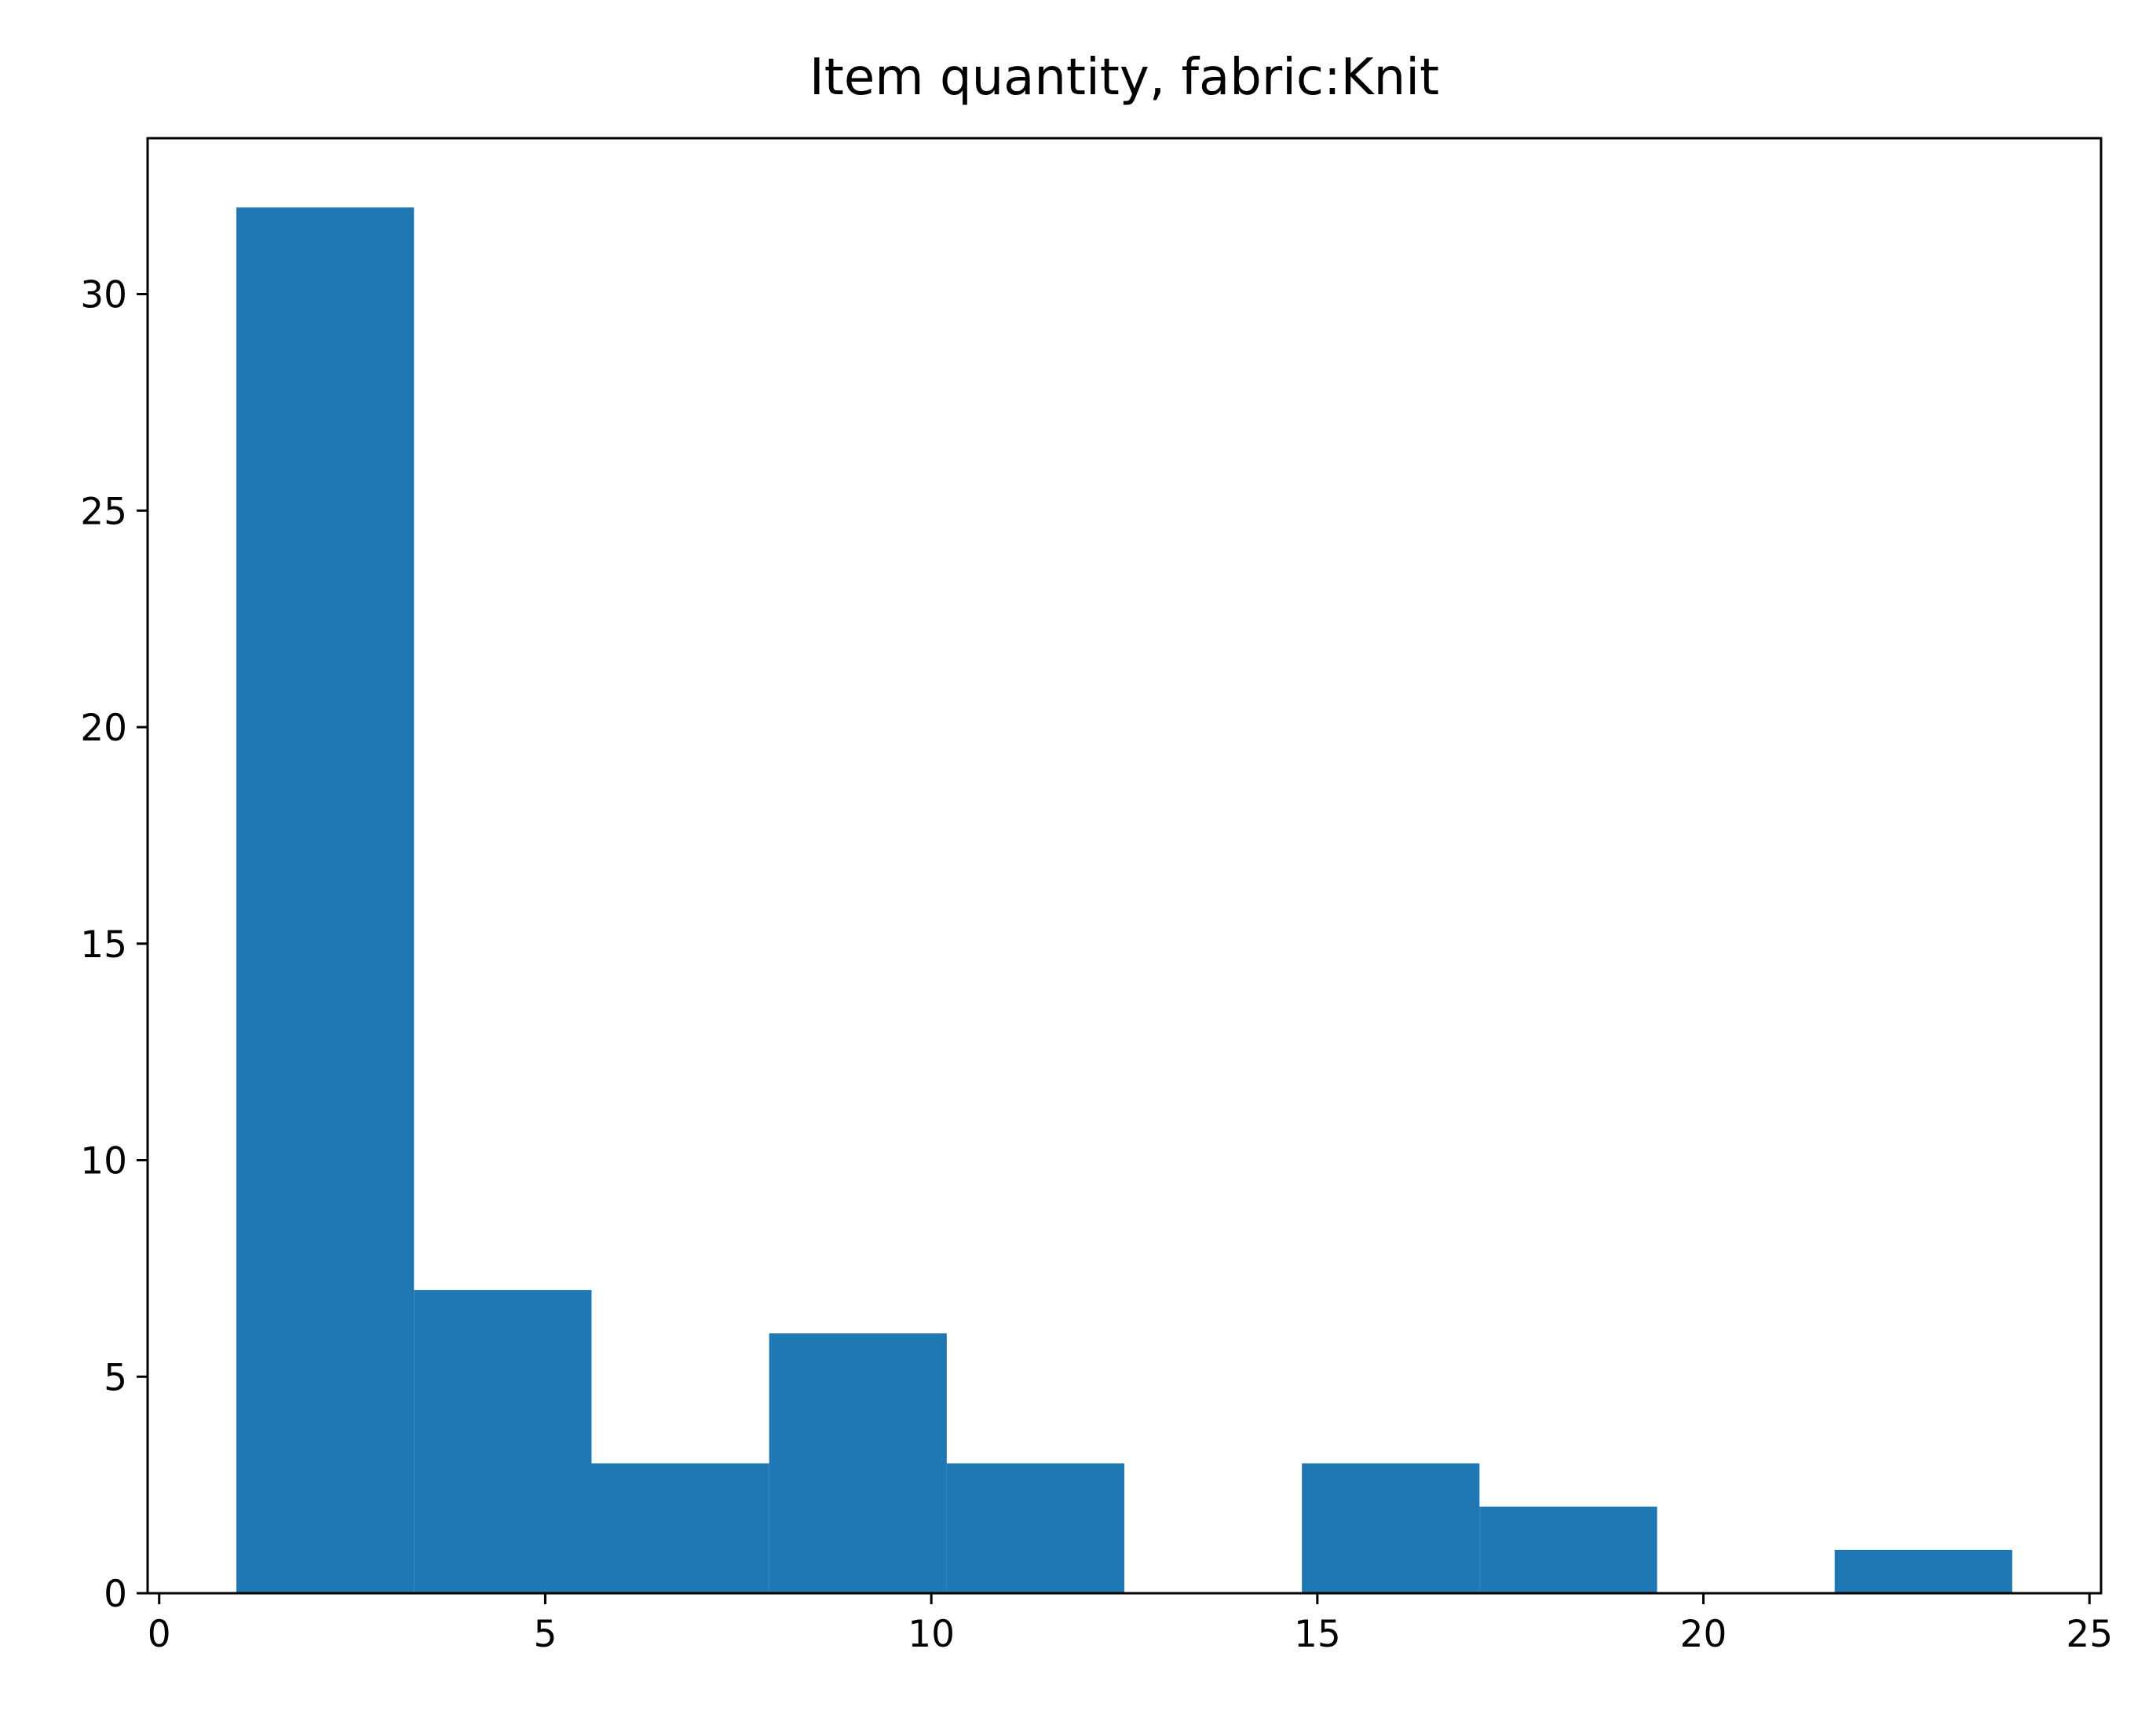  I want to click on x-tick-label: 0, so click(159, 1635).